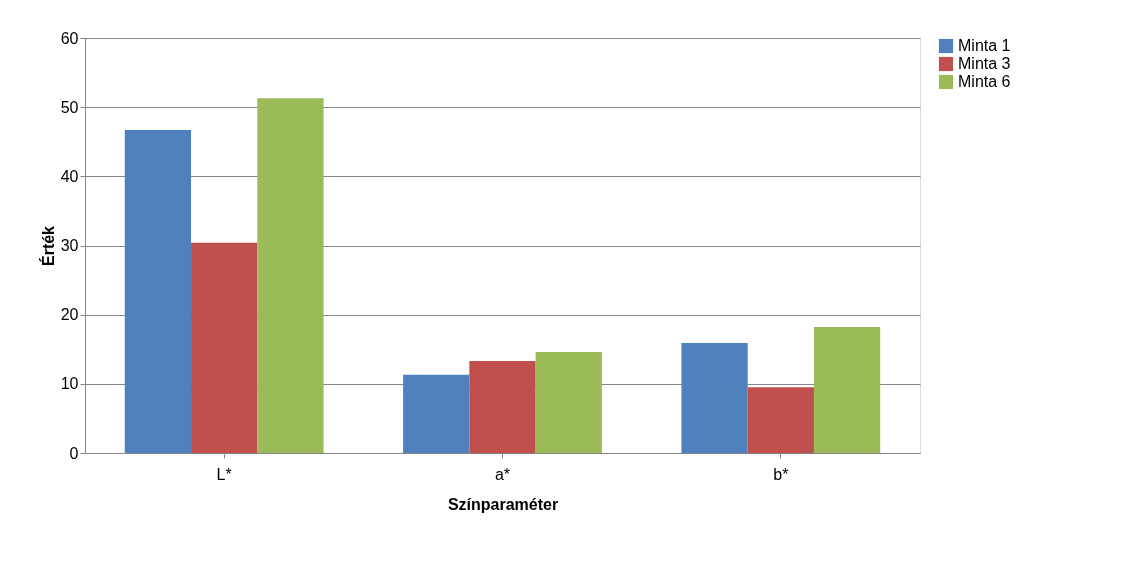  What do you see at coordinates (69, 38) in the screenshot?
I see `y-tick-label: 60` at bounding box center [69, 38].